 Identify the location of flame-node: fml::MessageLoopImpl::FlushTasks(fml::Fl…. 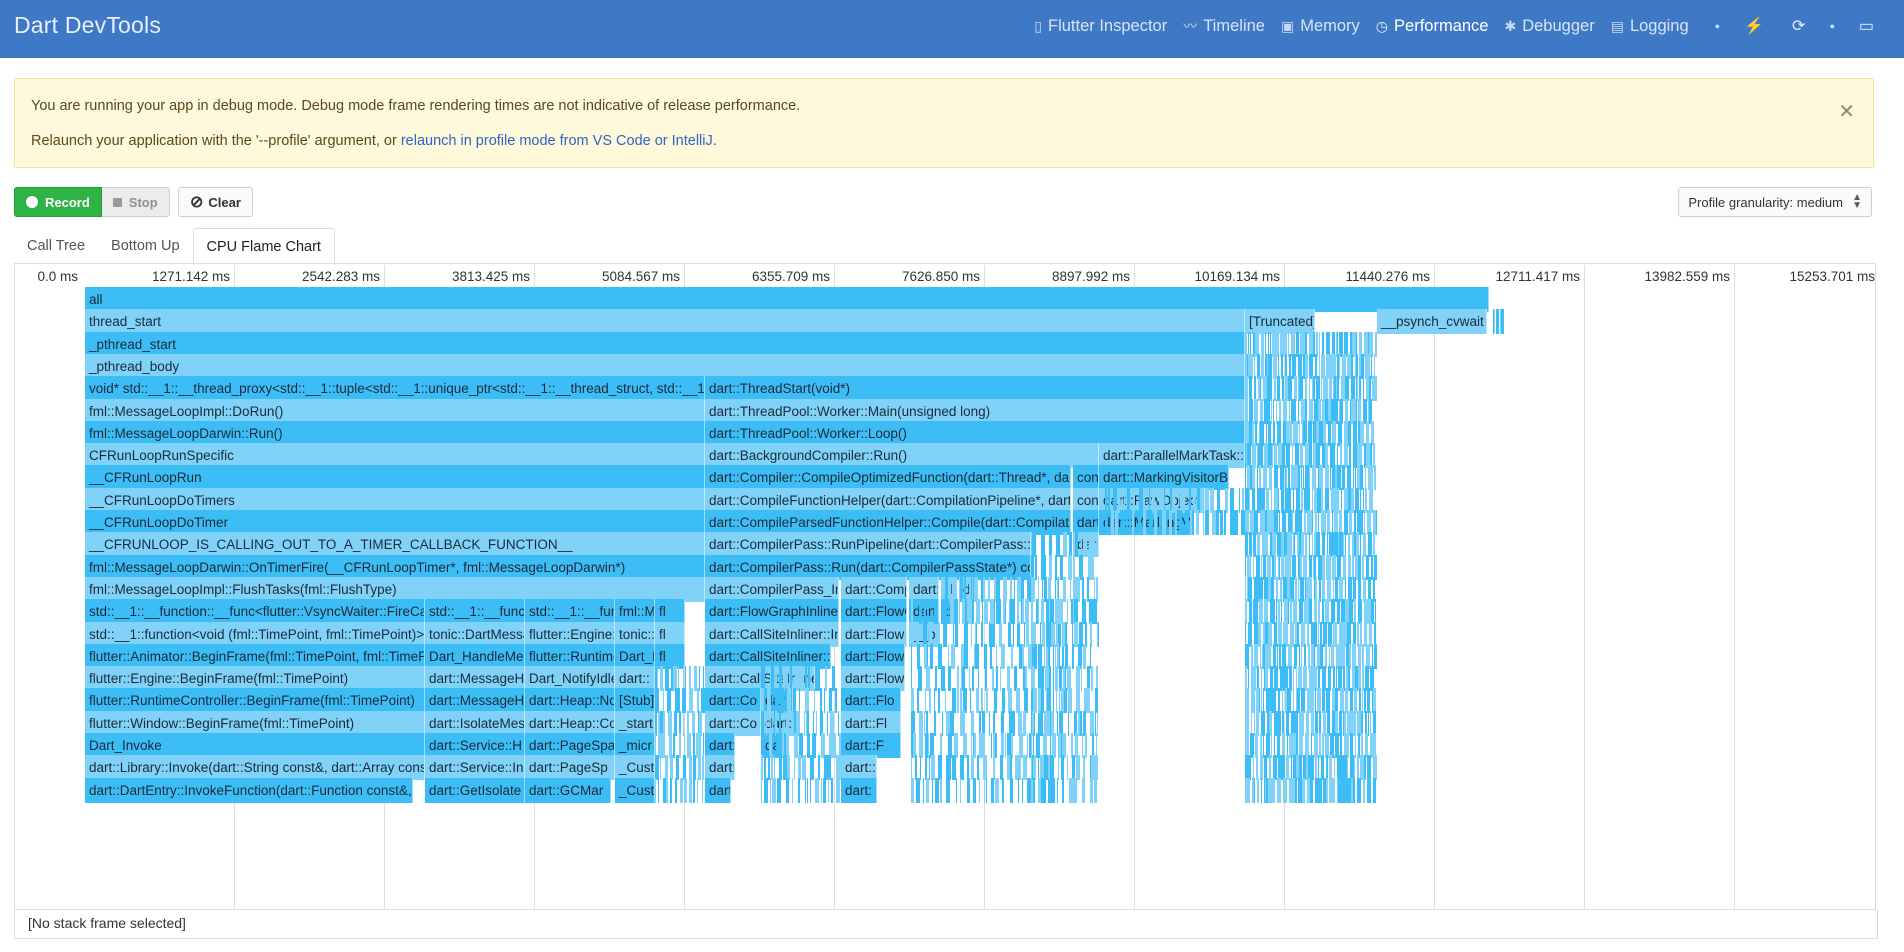
(395, 589).